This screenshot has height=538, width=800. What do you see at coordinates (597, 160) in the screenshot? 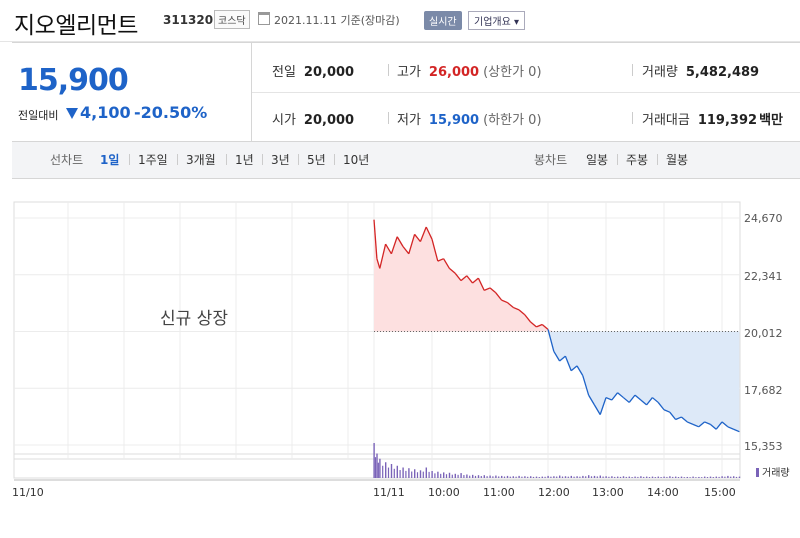
I see `tab-daily: 일봉` at bounding box center [597, 160].